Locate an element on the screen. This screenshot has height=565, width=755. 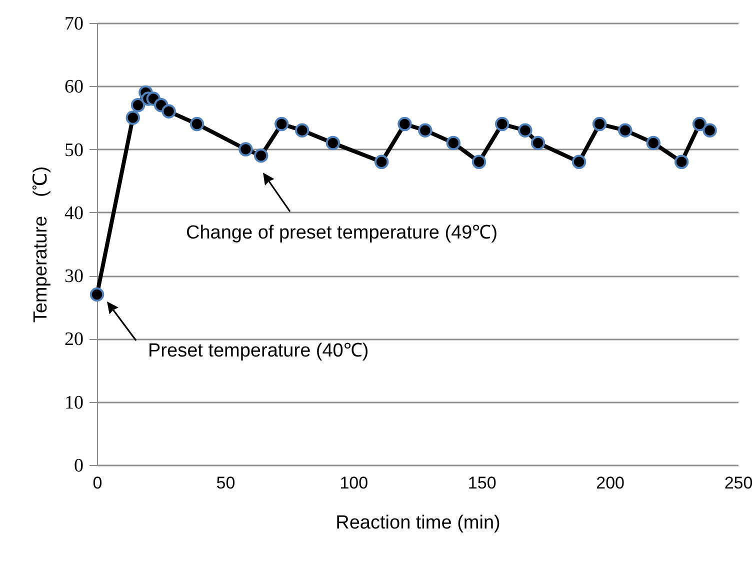
x-axis-title: Reaction time (min) is located at coordinates (418, 523).